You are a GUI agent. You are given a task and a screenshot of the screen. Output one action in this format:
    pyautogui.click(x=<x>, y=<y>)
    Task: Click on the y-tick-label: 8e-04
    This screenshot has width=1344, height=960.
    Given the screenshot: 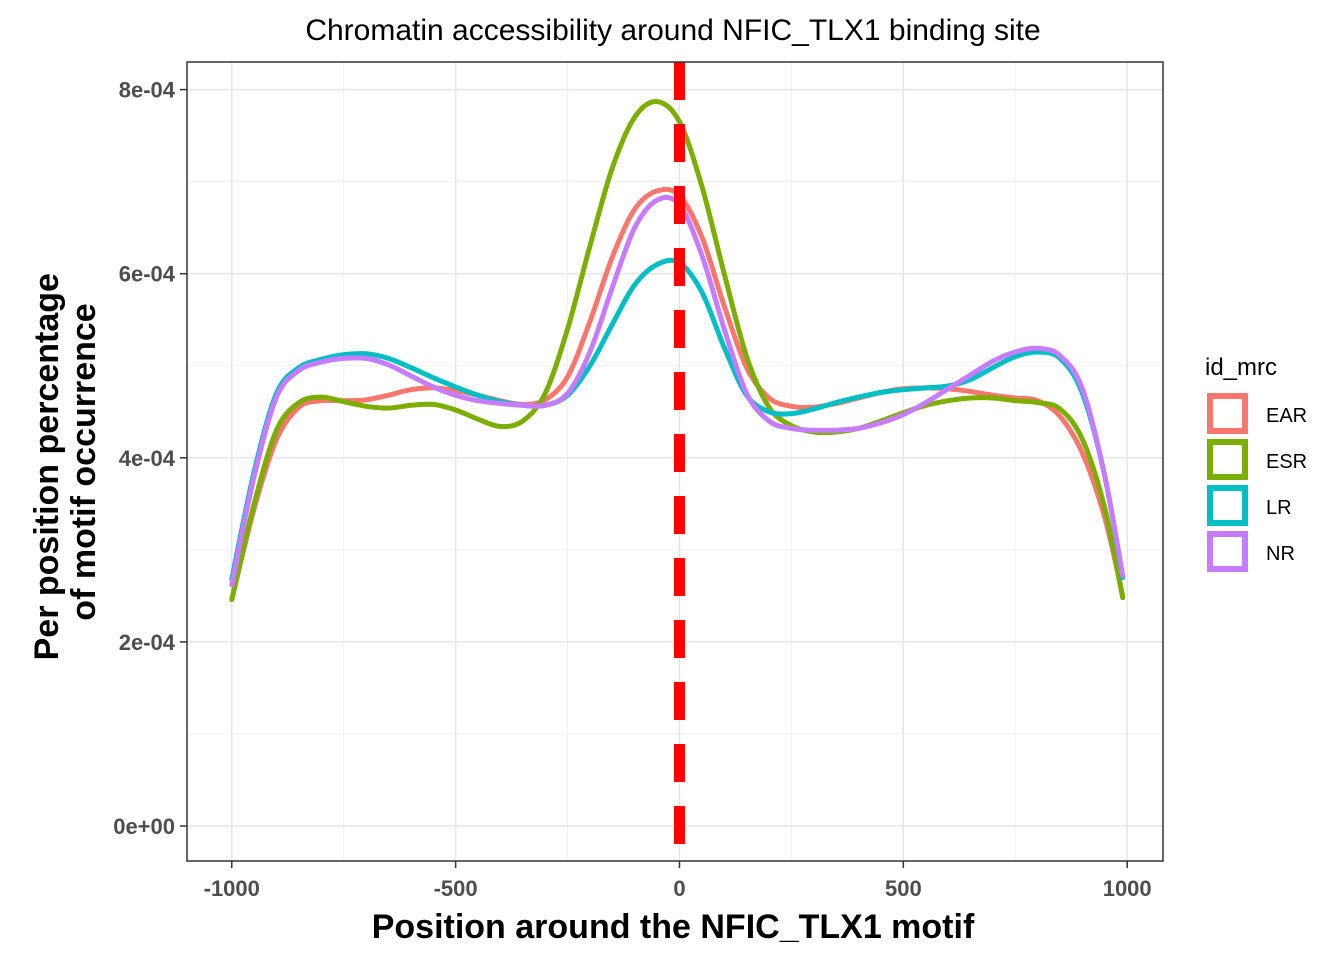 What is the action you would take?
    pyautogui.click(x=147, y=90)
    